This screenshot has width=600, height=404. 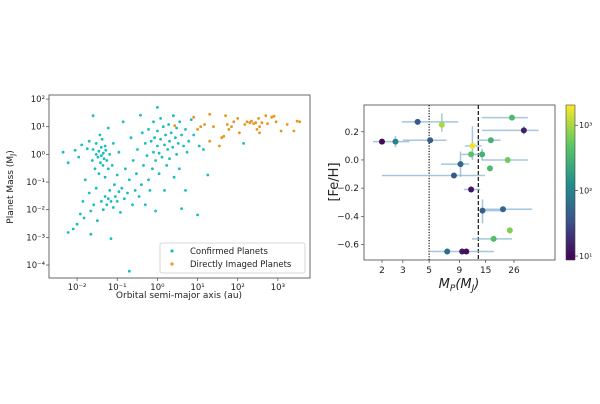 What do you see at coordinates (334, 181) in the screenshot?
I see `right-y-axis-label: [Fe/H]` at bounding box center [334, 181].